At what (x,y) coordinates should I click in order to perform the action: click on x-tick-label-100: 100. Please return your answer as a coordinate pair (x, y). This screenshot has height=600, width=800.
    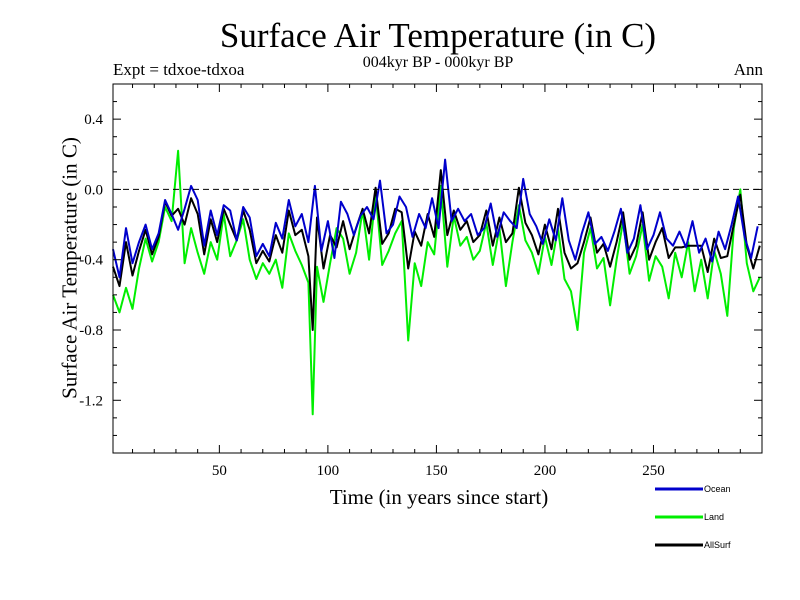
    Looking at the image, I should click on (328, 471).